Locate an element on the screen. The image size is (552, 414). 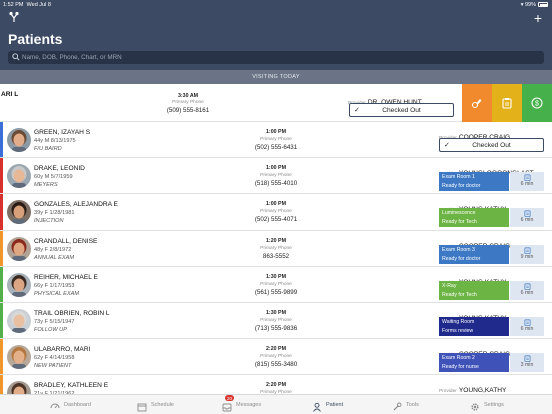
room-status: X-Ray Ready for Tech is located at coordinates (474, 290).